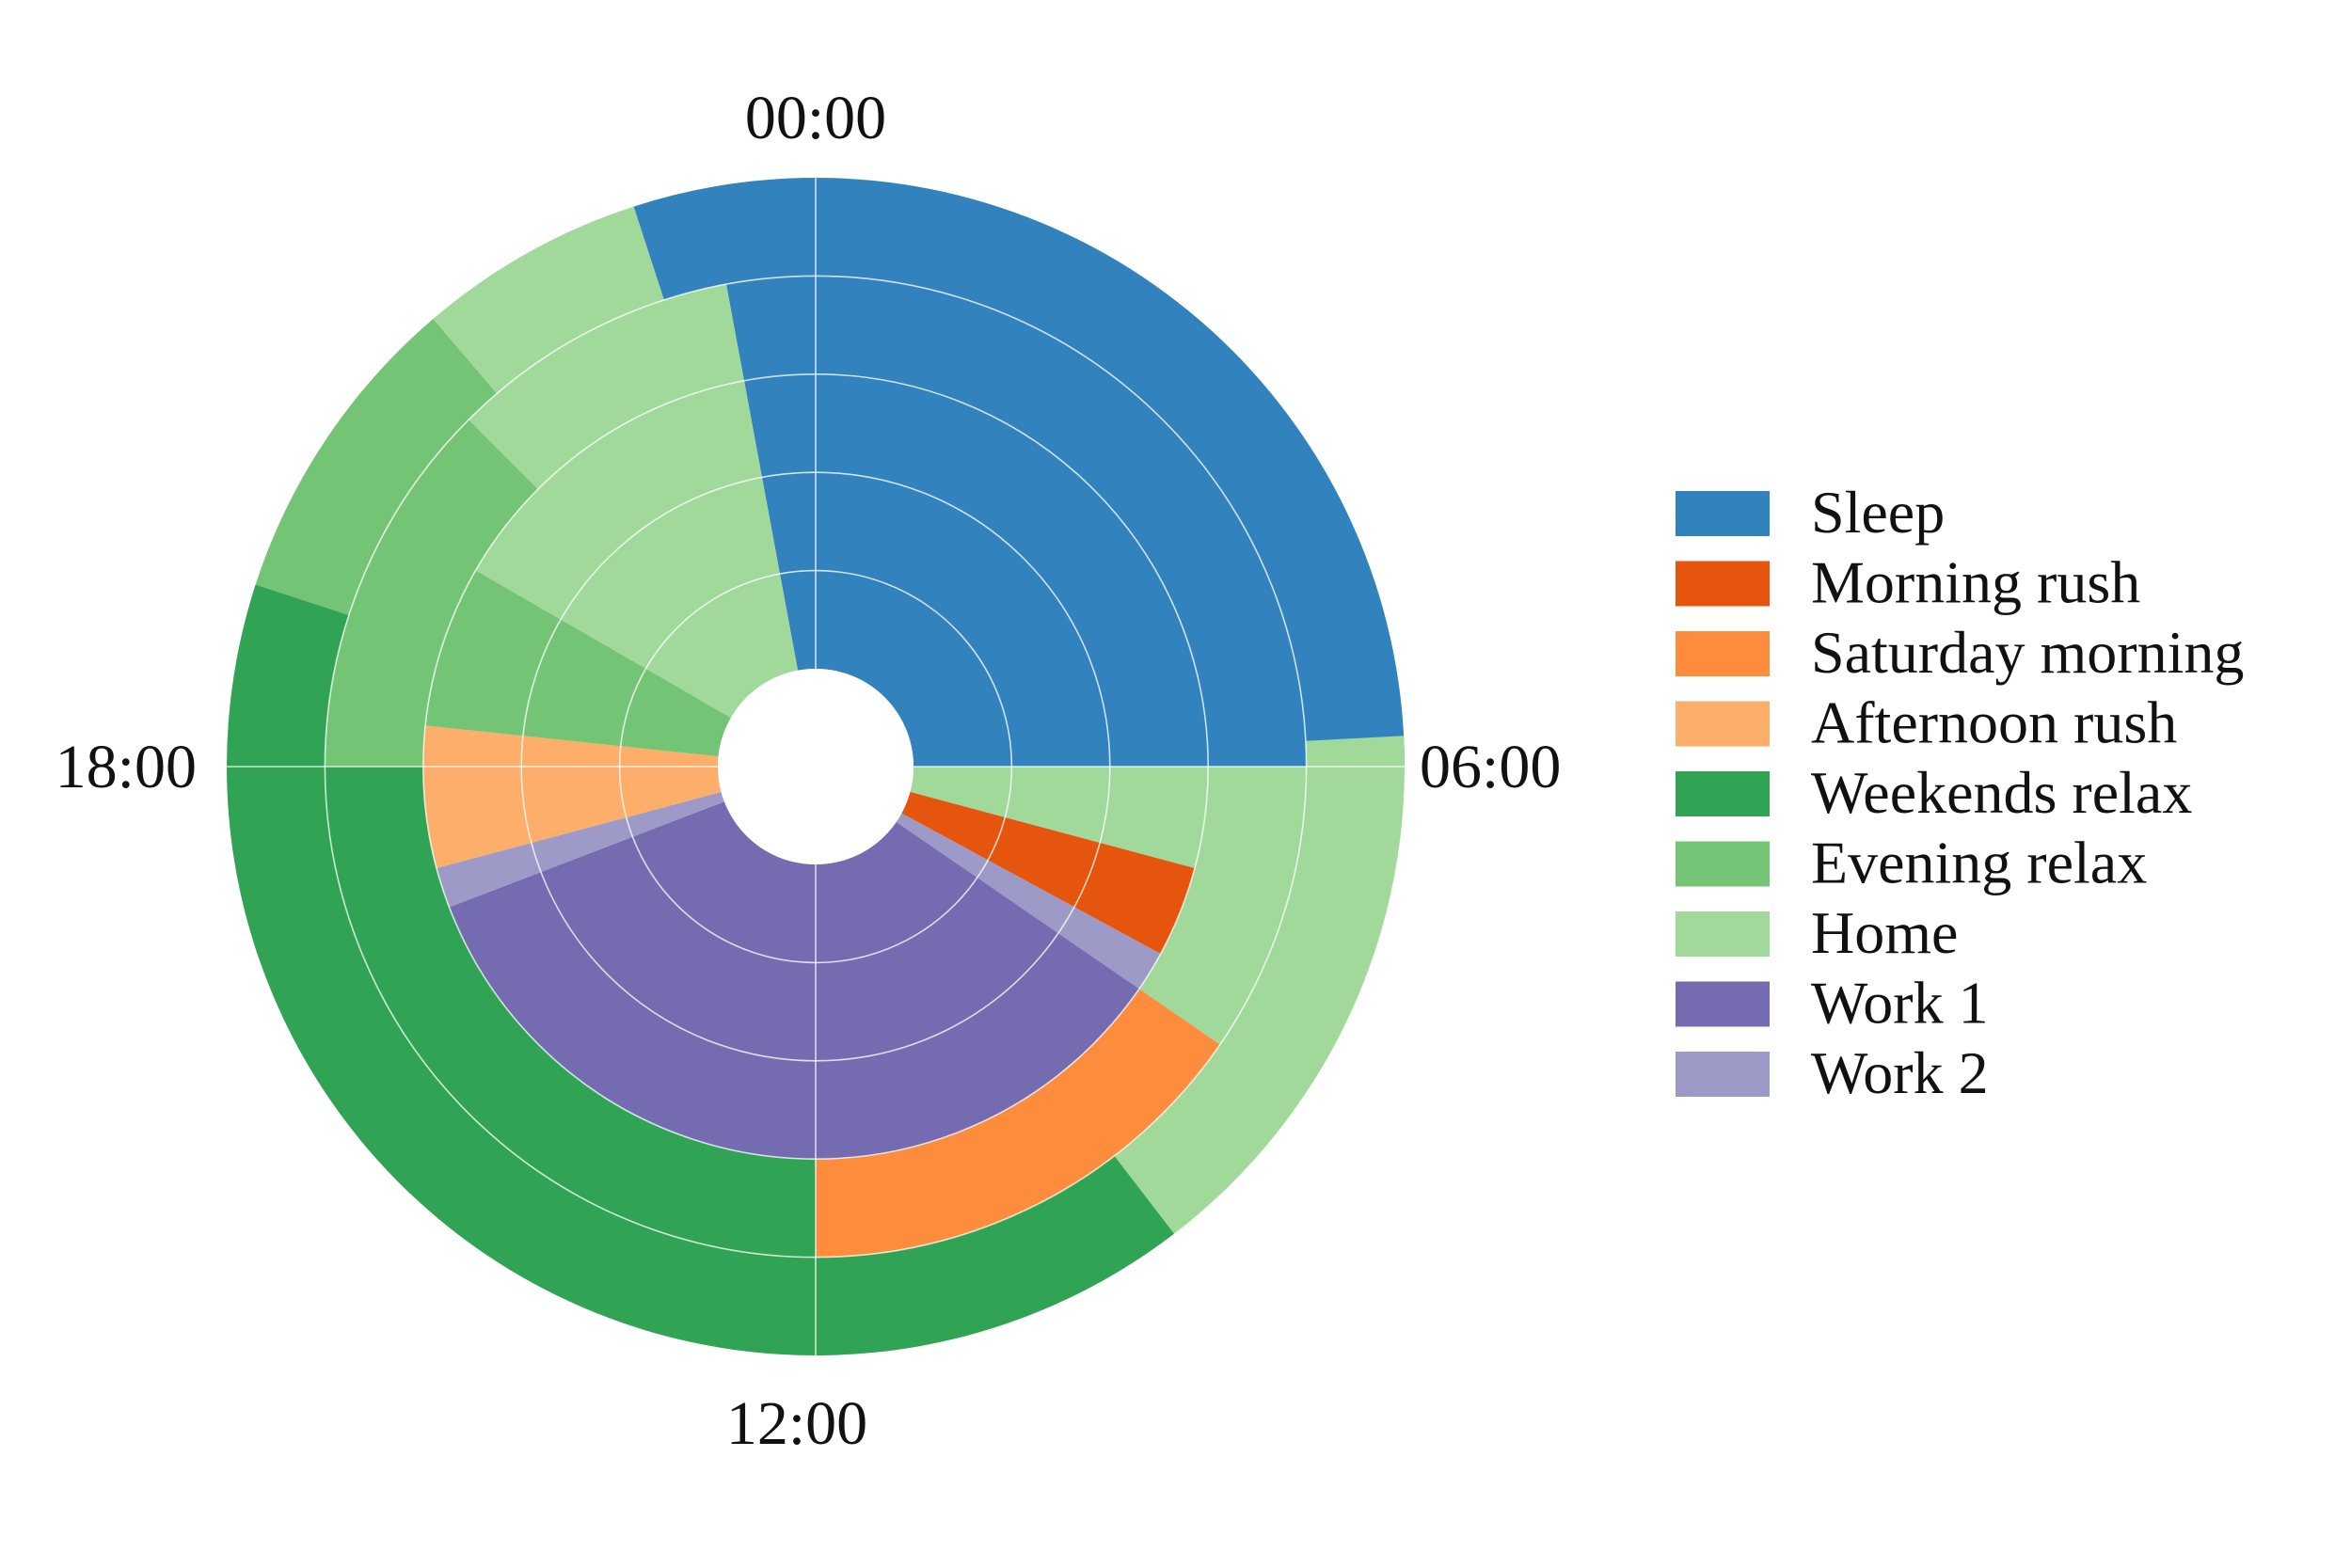 This screenshot has width=2351, height=1568. Describe the element at coordinates (1723, 513) in the screenshot. I see `legend-swatch-sleep` at that location.